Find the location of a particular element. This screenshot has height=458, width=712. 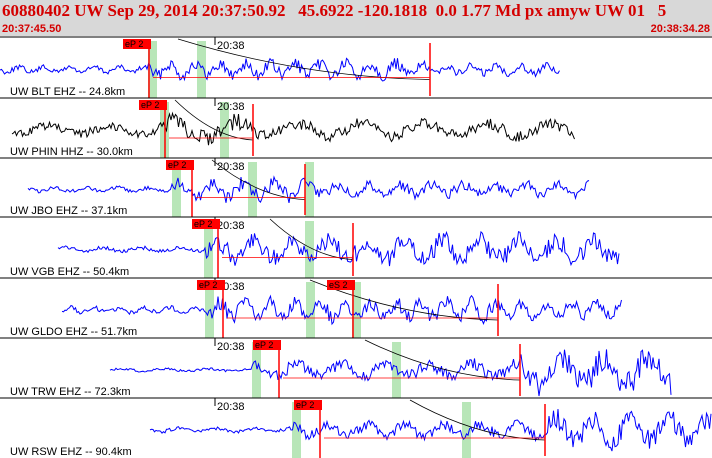

station-label: UW BLT EHZ -- 24.8km is located at coordinates (67, 92).